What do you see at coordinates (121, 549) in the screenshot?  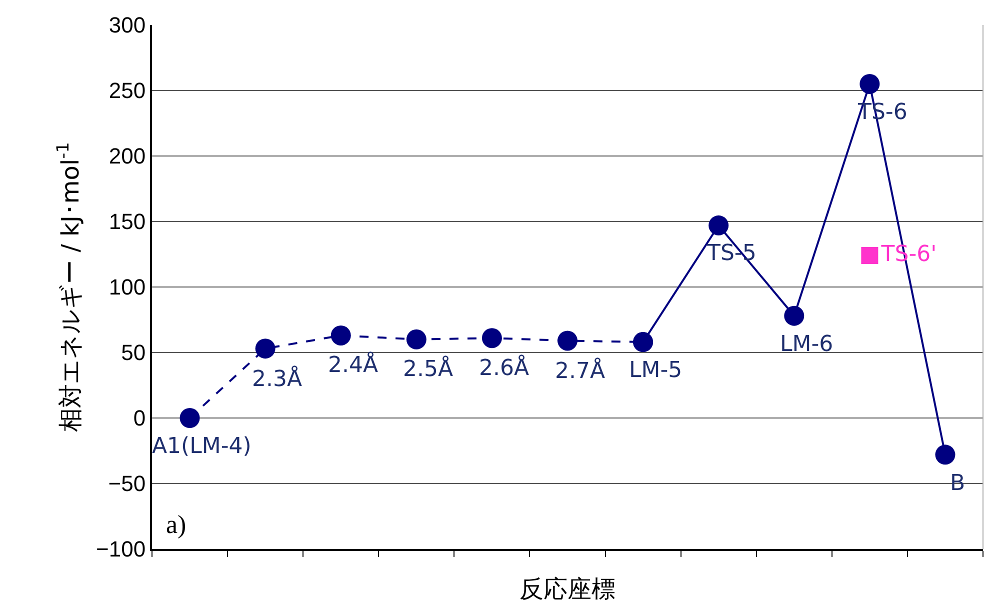 I see `y-tick-label: −100` at bounding box center [121, 549].